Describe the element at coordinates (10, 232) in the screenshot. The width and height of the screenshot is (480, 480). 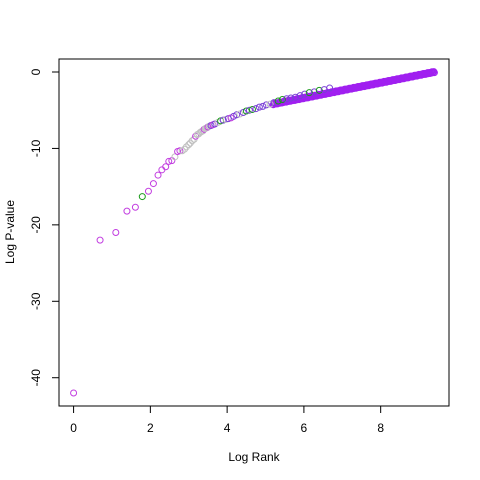
I see `y-axis-label: Log P-value` at that location.